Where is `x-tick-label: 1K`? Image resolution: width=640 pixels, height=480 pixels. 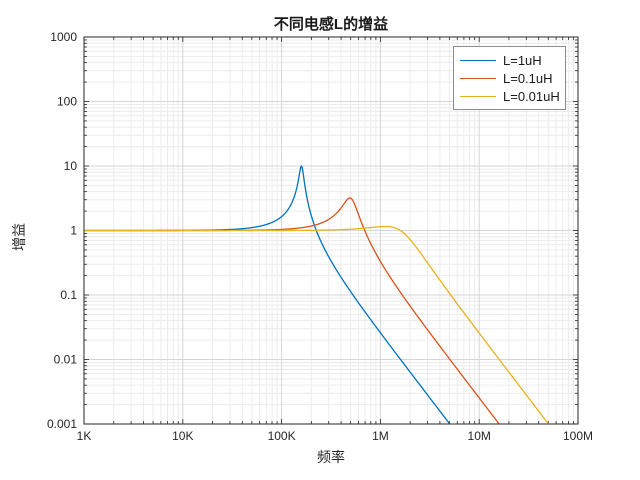
x-tick-label: 1K is located at coordinates (84, 436).